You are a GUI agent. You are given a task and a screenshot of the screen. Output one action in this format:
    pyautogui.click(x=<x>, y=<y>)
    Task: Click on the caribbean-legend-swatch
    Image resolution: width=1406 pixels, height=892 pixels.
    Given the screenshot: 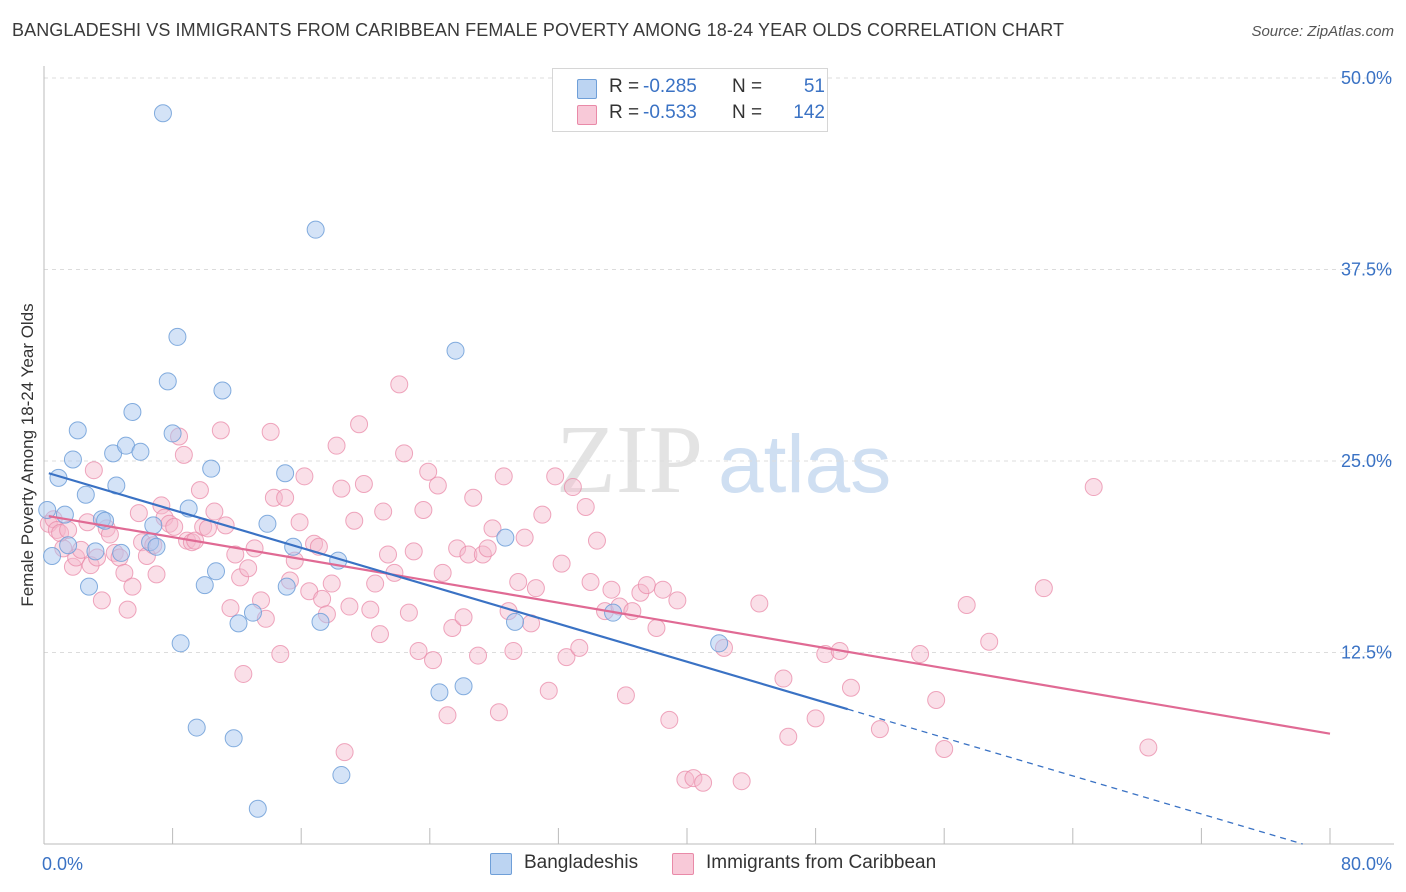 What is the action you would take?
    pyautogui.click(x=683, y=864)
    